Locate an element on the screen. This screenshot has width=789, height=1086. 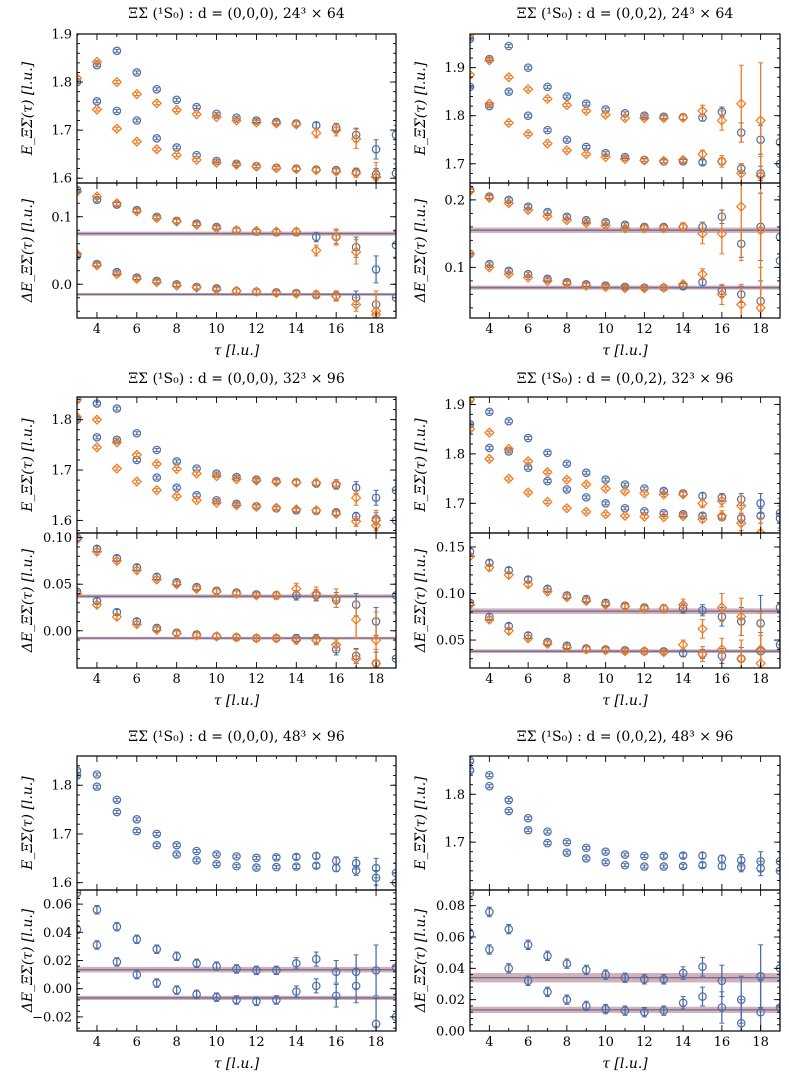
bottom-y-axis-label: ΔE_ΞΣ(τ) [l.u.] is located at coordinates (421, 600).